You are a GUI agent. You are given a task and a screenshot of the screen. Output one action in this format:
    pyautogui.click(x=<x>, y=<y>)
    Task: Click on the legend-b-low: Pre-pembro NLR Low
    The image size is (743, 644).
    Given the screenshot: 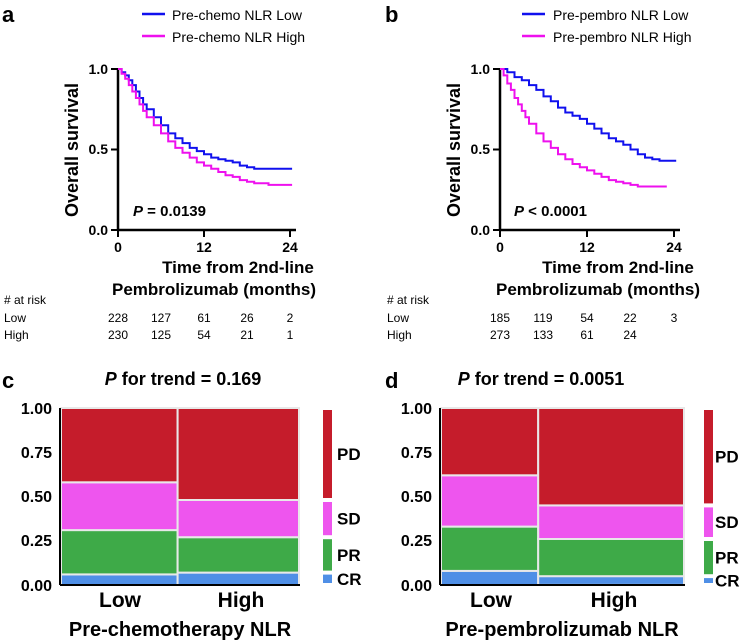 What is the action you would take?
    pyautogui.click(x=621, y=15)
    